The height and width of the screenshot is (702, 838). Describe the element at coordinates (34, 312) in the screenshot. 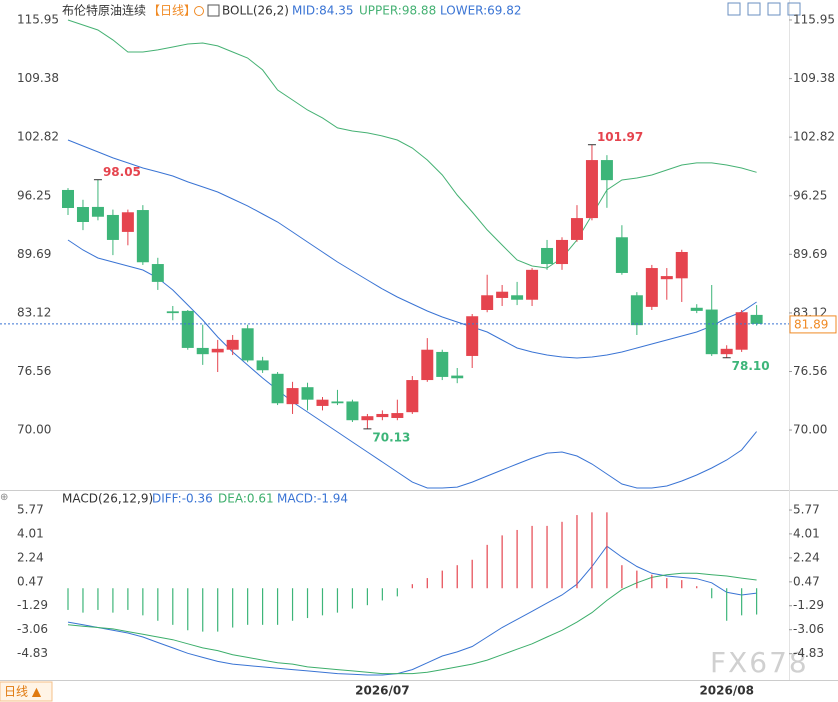

I see `y-tick-label-left: 83.12` at that location.